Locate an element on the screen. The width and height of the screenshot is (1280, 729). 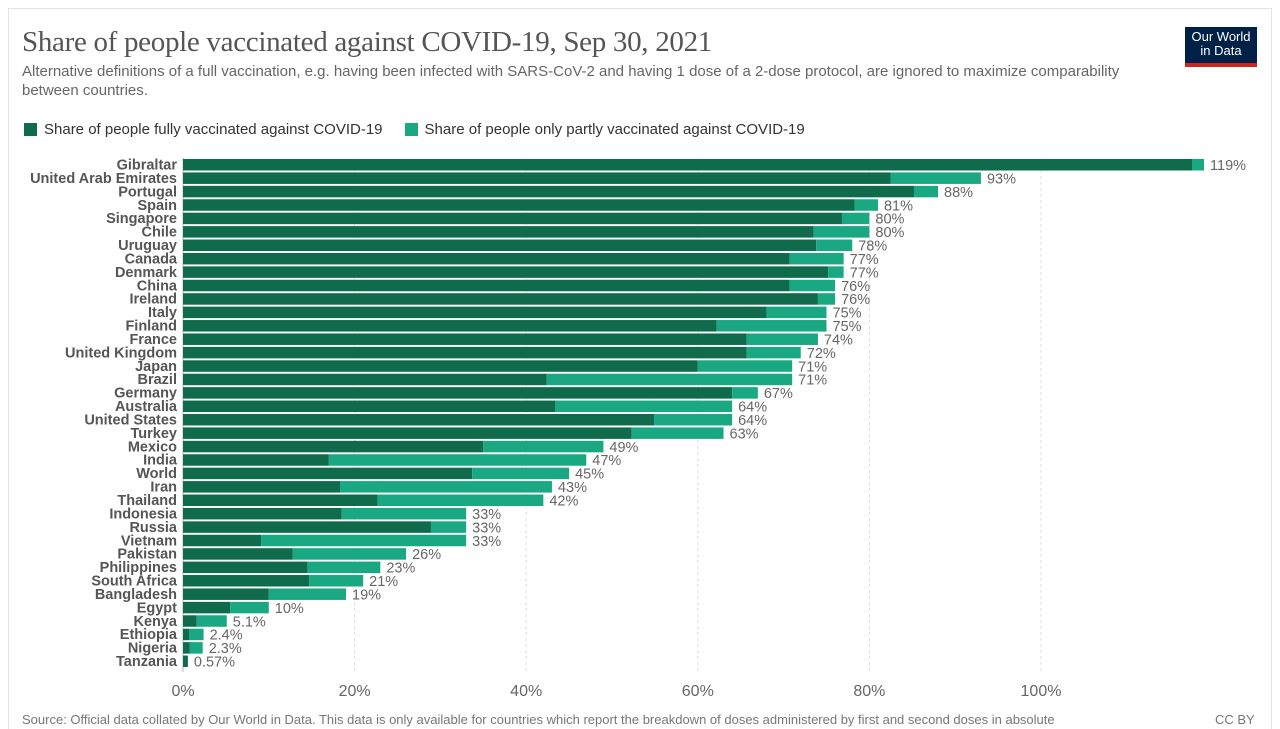
country-label: Denmark is located at coordinates (146, 273).